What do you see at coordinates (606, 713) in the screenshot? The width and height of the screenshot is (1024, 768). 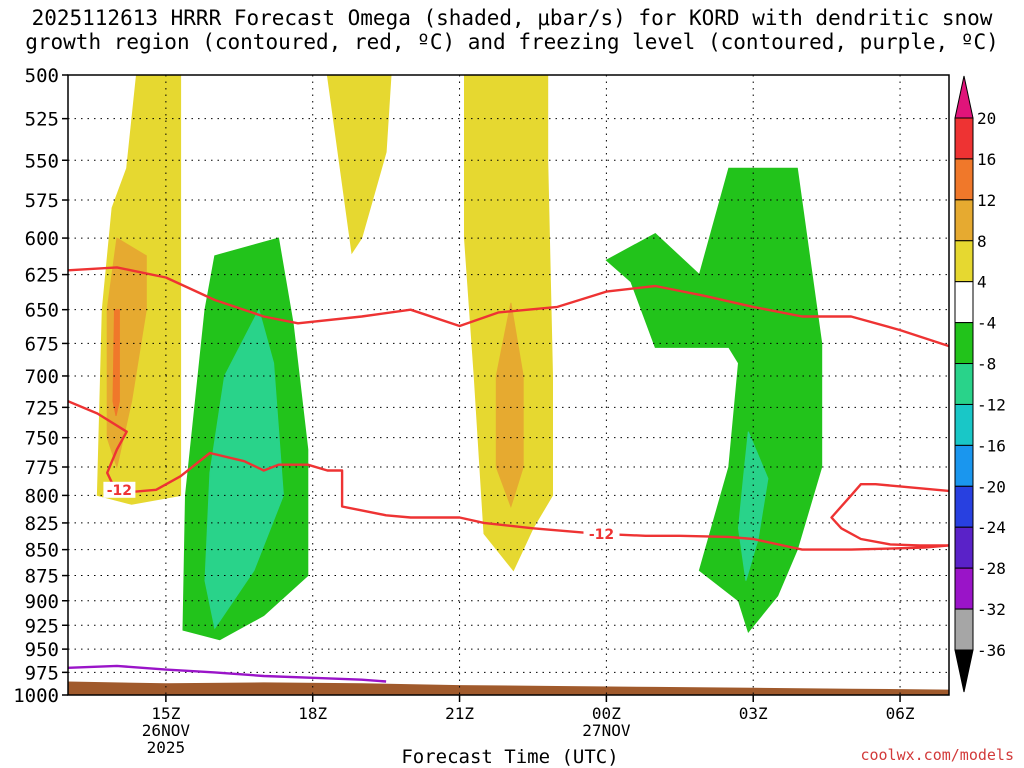 I see `x-tick-label-3-0: 00Z` at bounding box center [606, 713].